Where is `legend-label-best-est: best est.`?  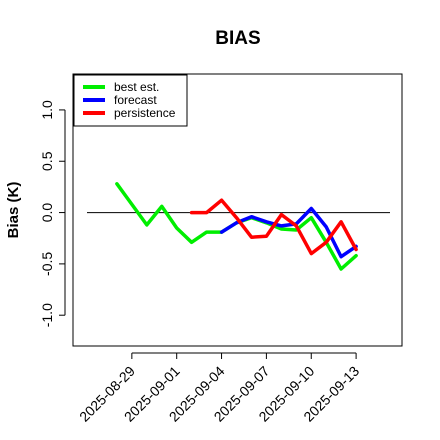 legend-label-best-est: best est. is located at coordinates (136, 87).